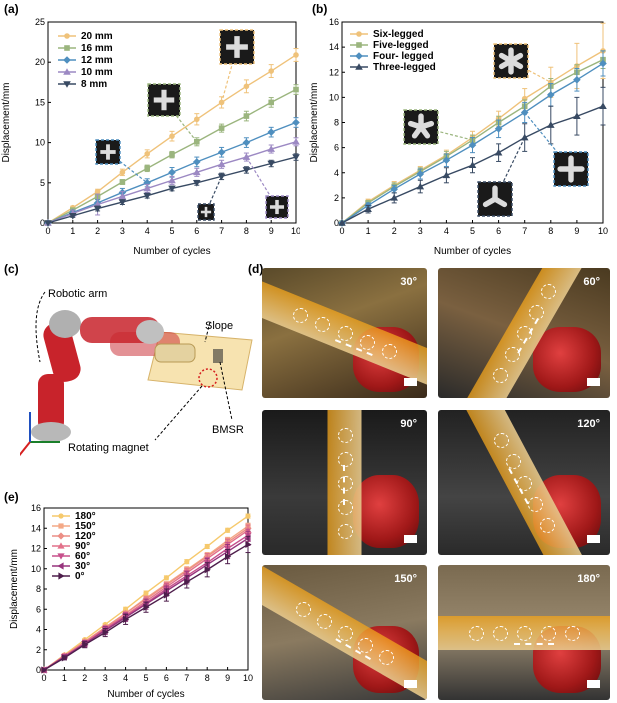 This screenshot has height=703, width=617. I want to click on inset-five-legged, so click(438, 127).